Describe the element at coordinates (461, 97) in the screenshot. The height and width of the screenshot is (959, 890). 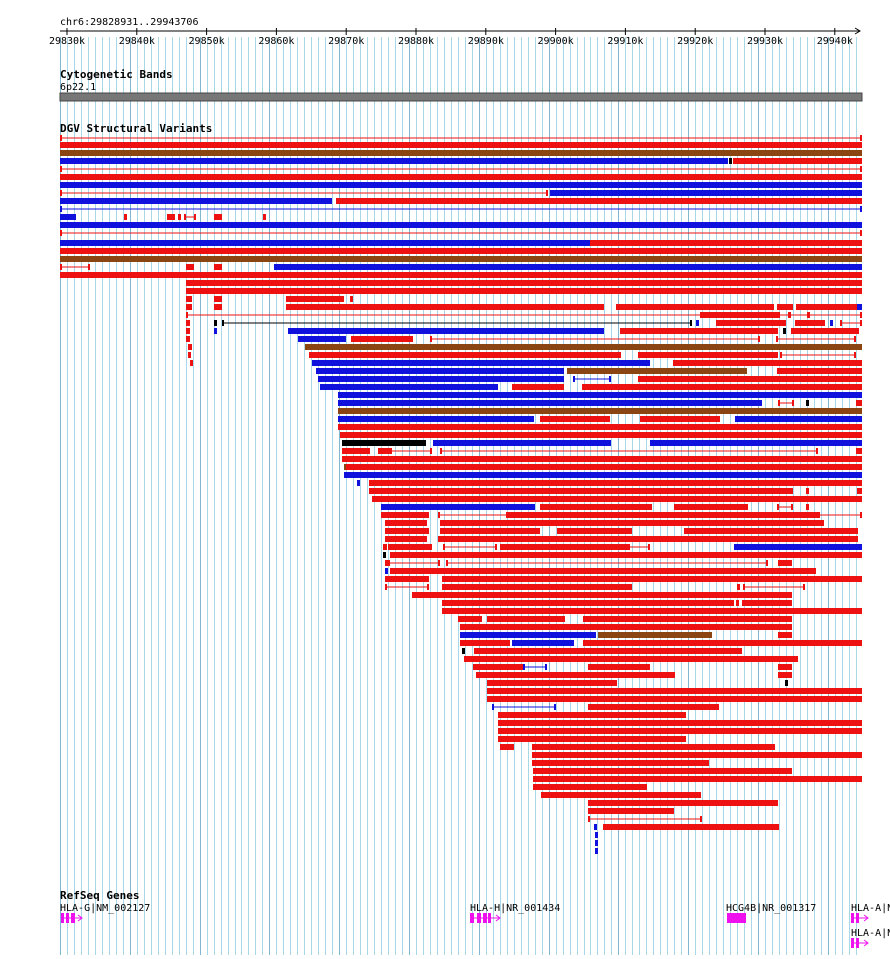
I see `cytoband-bar` at that location.